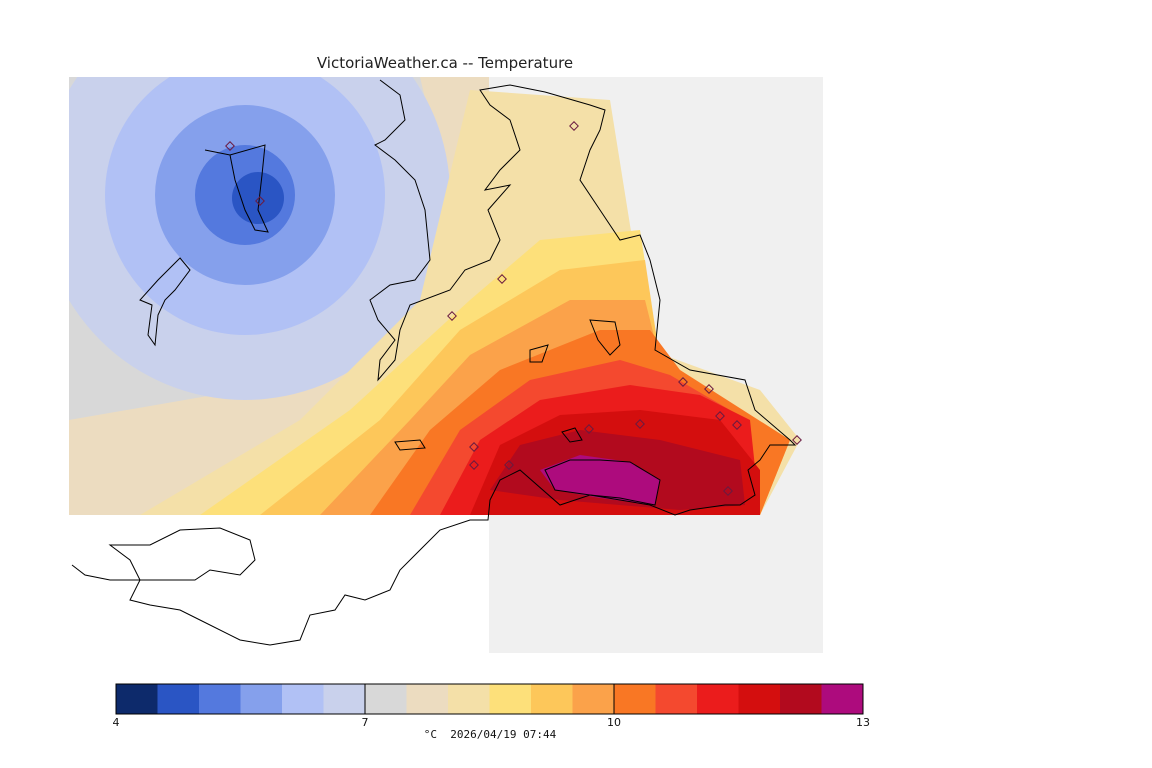 Image resolution: width=1152 pixels, height=768 pixels. What do you see at coordinates (863, 722) in the screenshot?
I see `legend-tick-13: 13` at bounding box center [863, 722].